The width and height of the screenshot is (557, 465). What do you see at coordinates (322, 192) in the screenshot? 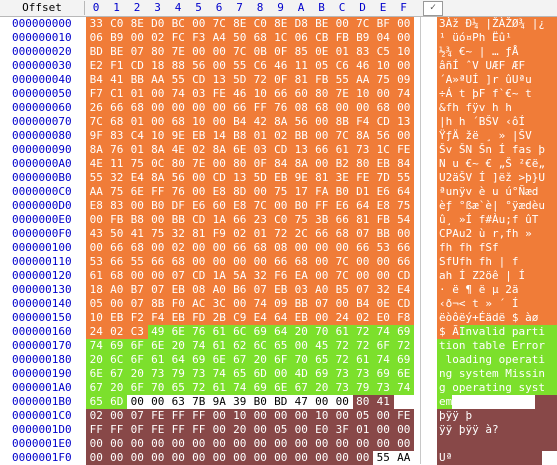
I see `hex-byte: FA` at bounding box center [322, 192].